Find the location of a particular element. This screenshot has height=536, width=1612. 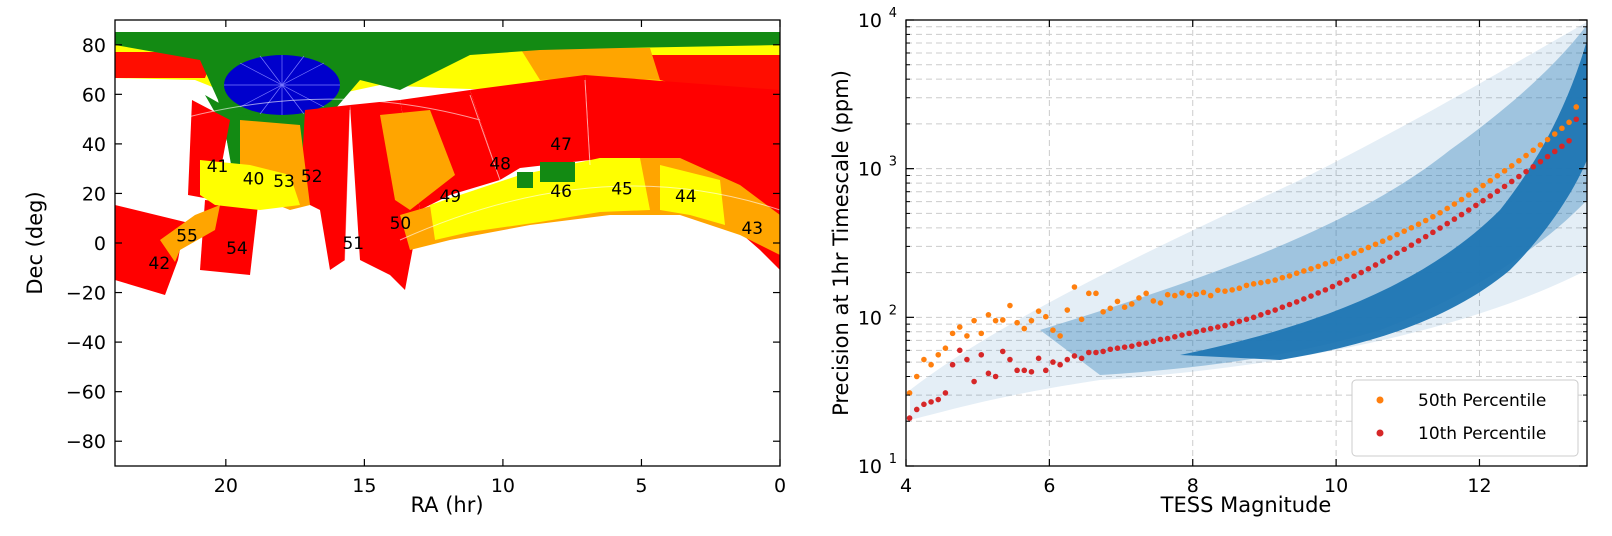

left-y-tick-label: −40 is located at coordinates (86, 343).